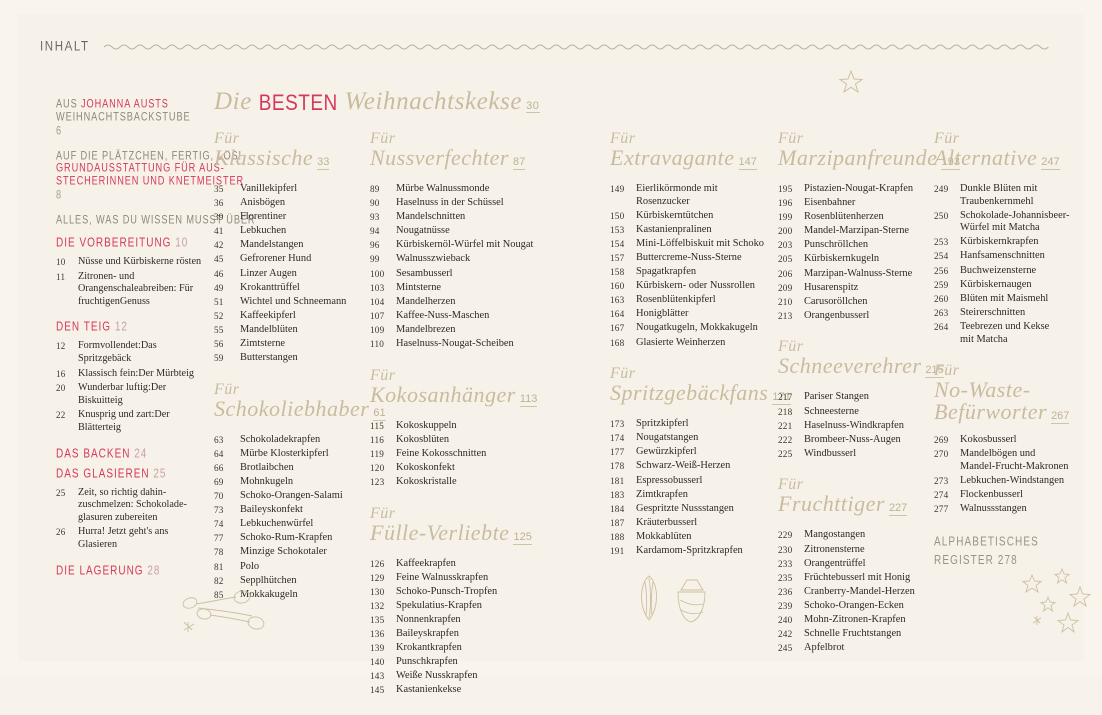 This screenshot has height=715, width=1102. I want to click on list-item: 196 Eisenbahner, so click(853, 203).